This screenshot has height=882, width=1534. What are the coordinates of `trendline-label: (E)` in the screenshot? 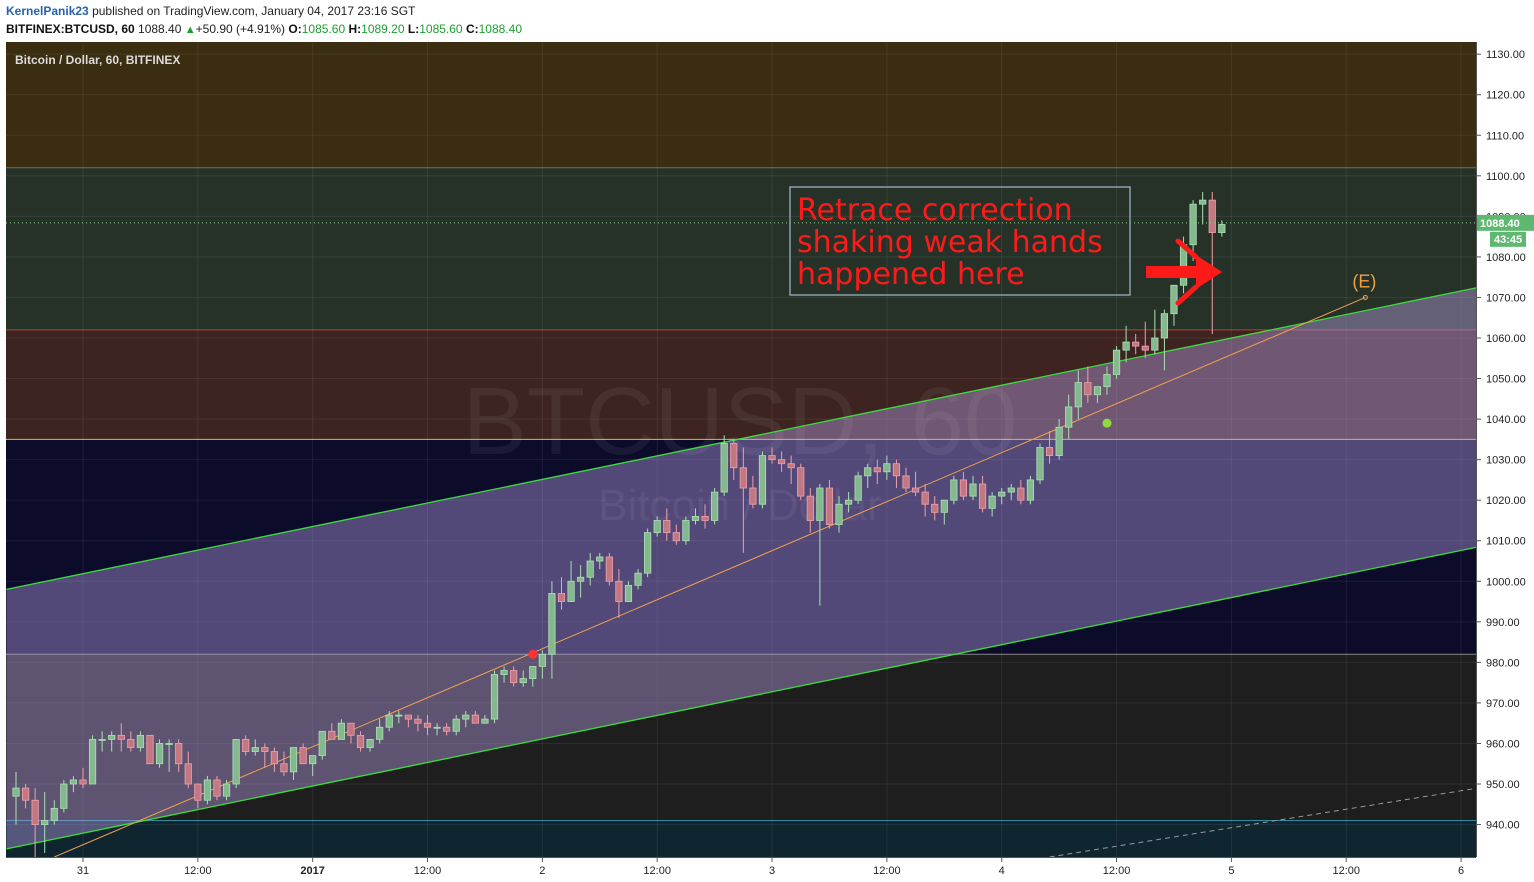 It's located at (1364, 281).